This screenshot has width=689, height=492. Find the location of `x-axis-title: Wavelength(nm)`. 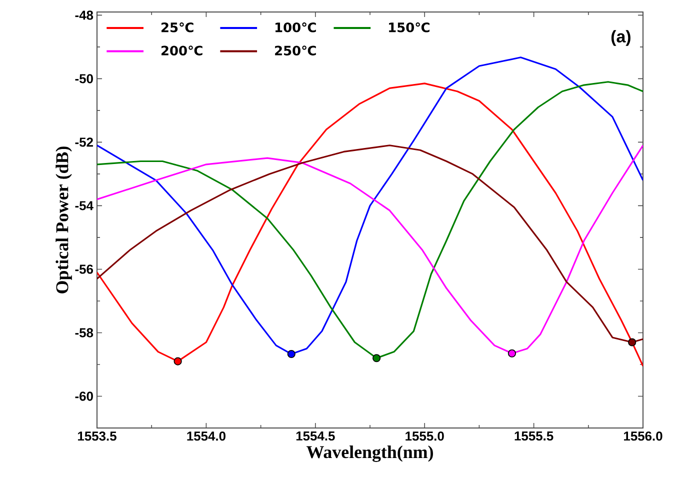

x-axis-title: Wavelength(nm) is located at coordinates (369, 454).